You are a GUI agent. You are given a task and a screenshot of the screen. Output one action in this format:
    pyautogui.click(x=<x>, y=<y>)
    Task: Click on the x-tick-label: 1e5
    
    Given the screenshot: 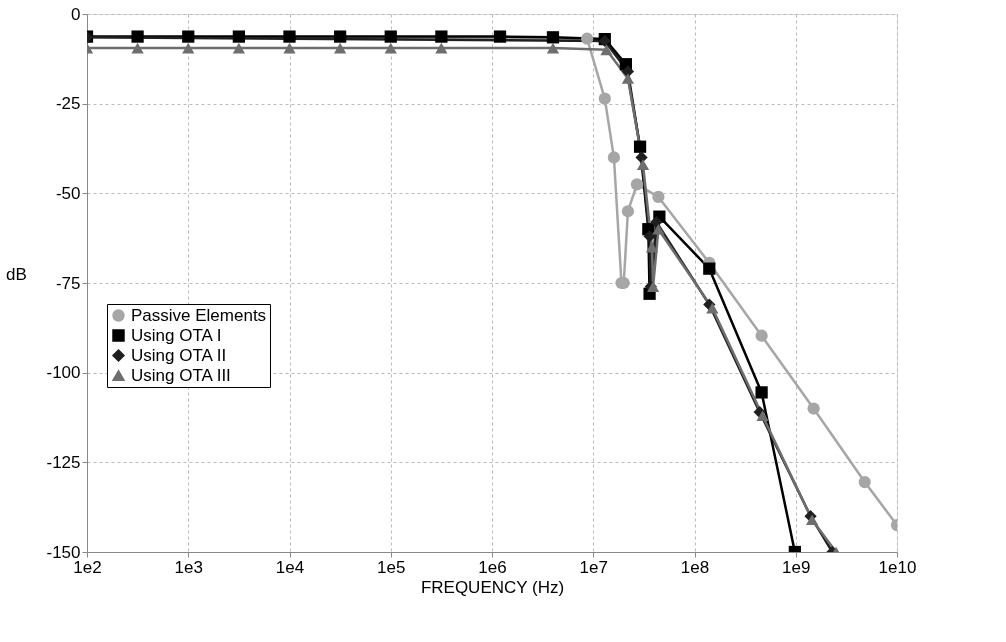 What is the action you would take?
    pyautogui.click(x=391, y=567)
    